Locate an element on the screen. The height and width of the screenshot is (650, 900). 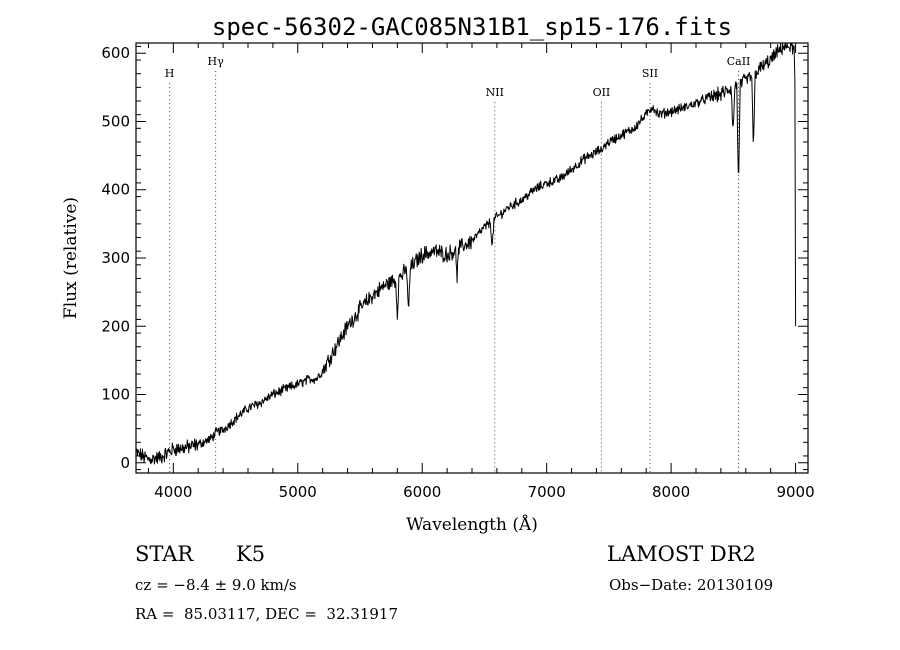
chart-title: spec-56302-GAC085N31B1_sp15-176.fits is located at coordinates (472, 27).